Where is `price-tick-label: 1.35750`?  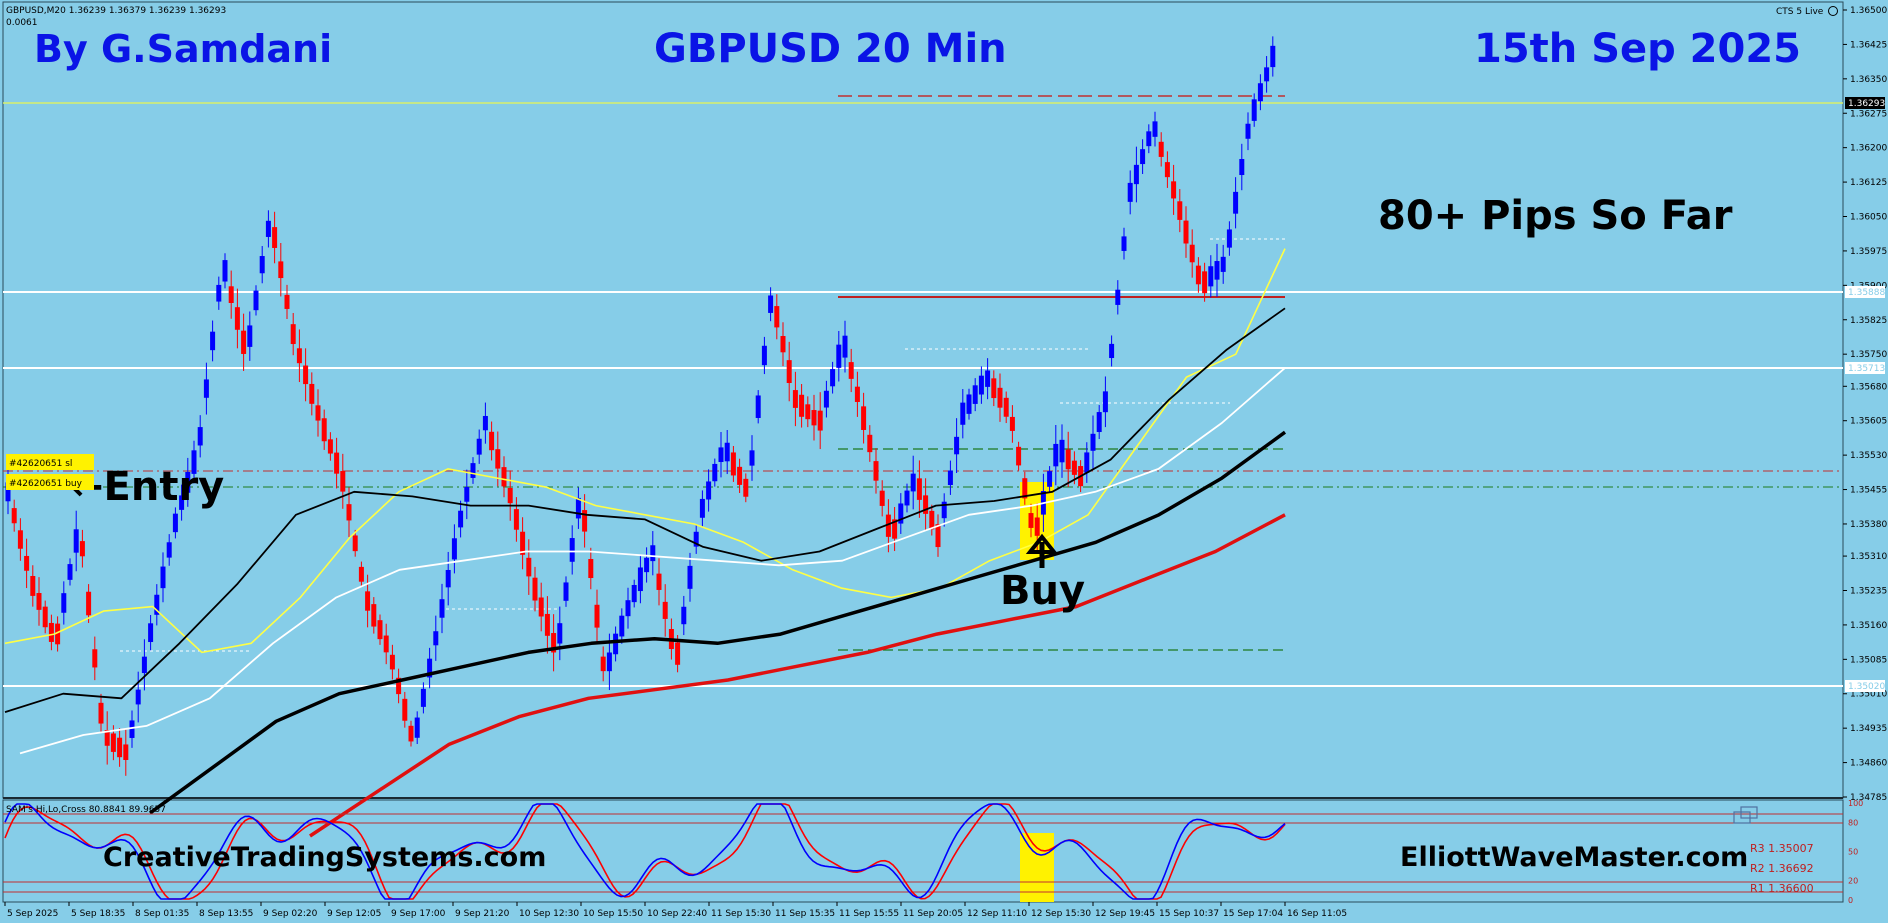 price-tick-label: 1.35750 is located at coordinates (1868, 355).